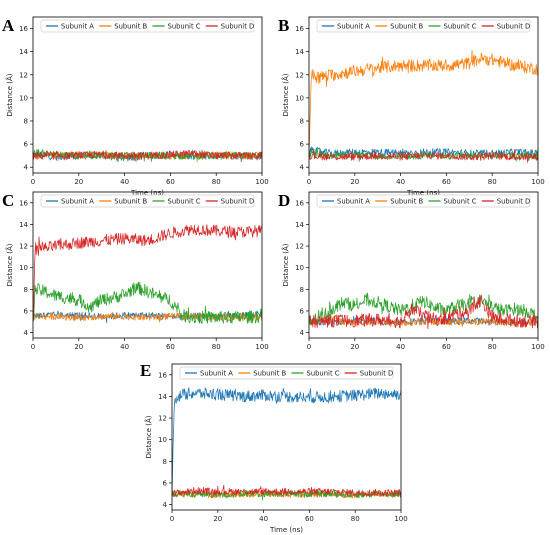  What do you see at coordinates (8, 200) in the screenshot?
I see `panel-letter: C` at bounding box center [8, 200].